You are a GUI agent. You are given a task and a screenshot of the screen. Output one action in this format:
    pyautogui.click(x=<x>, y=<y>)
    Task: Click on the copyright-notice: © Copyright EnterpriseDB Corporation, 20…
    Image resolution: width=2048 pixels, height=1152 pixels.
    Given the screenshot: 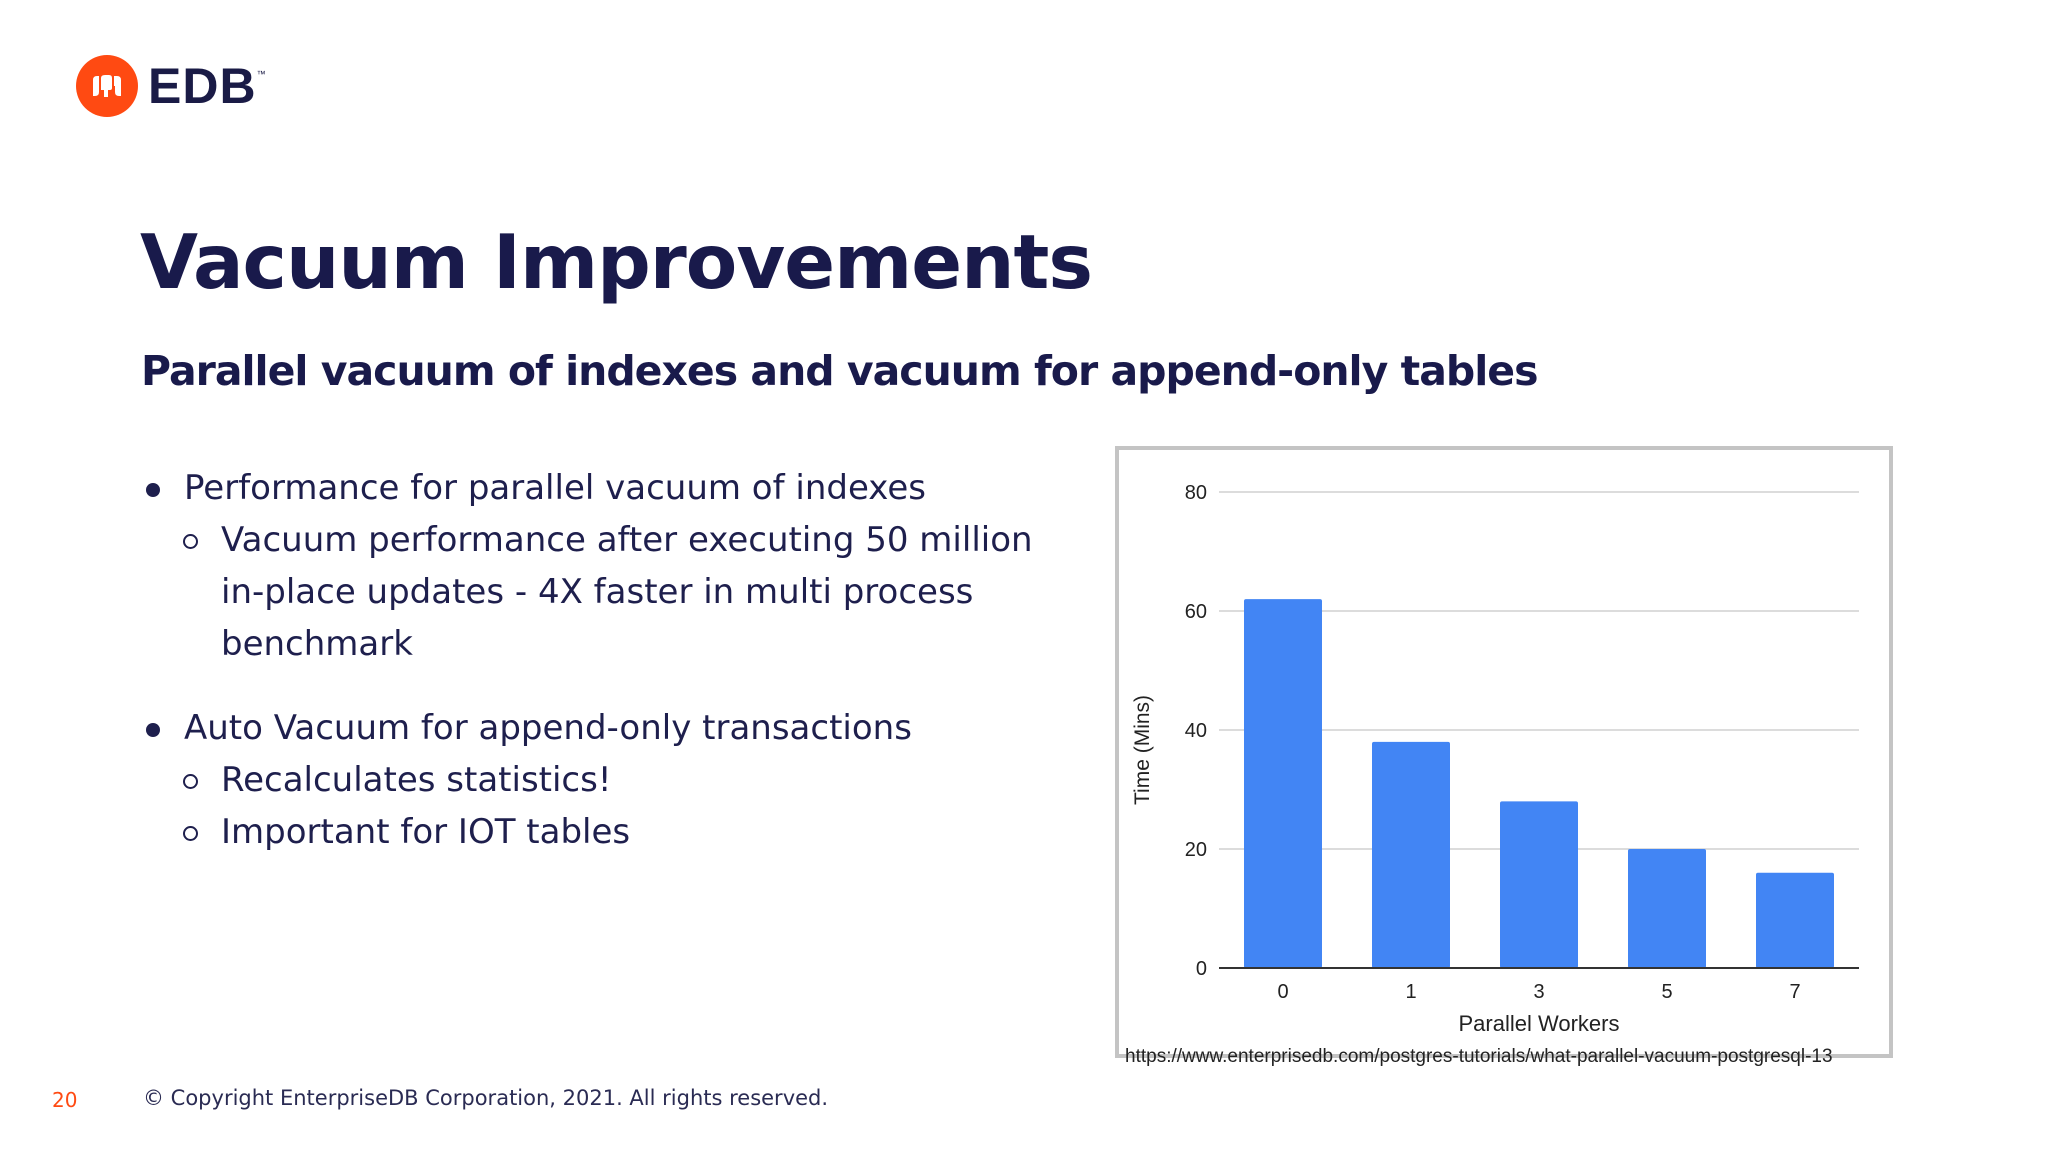 What is the action you would take?
    pyautogui.click(x=486, y=1098)
    